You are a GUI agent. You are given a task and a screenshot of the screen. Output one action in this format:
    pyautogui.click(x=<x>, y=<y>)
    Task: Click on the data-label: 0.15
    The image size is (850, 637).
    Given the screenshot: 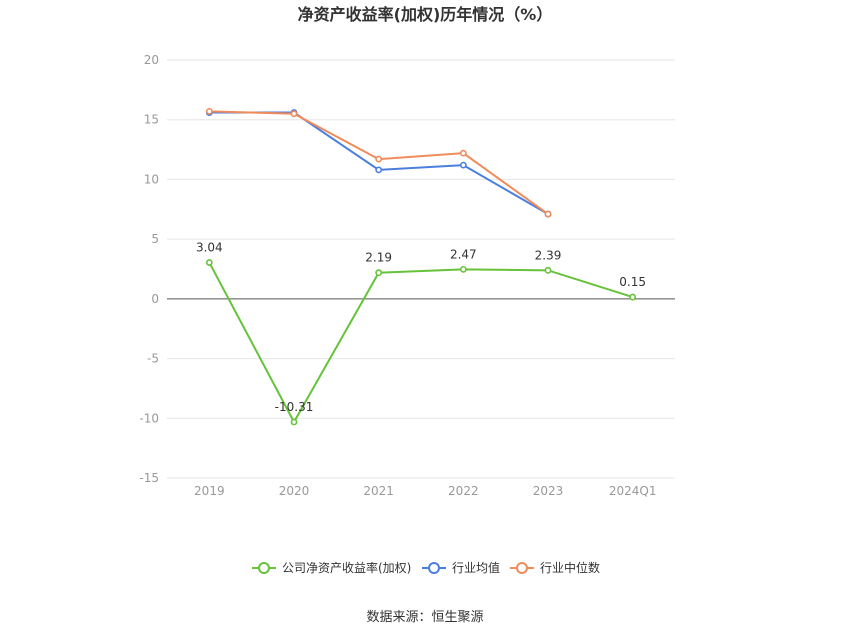 What is the action you would take?
    pyautogui.click(x=632, y=282)
    